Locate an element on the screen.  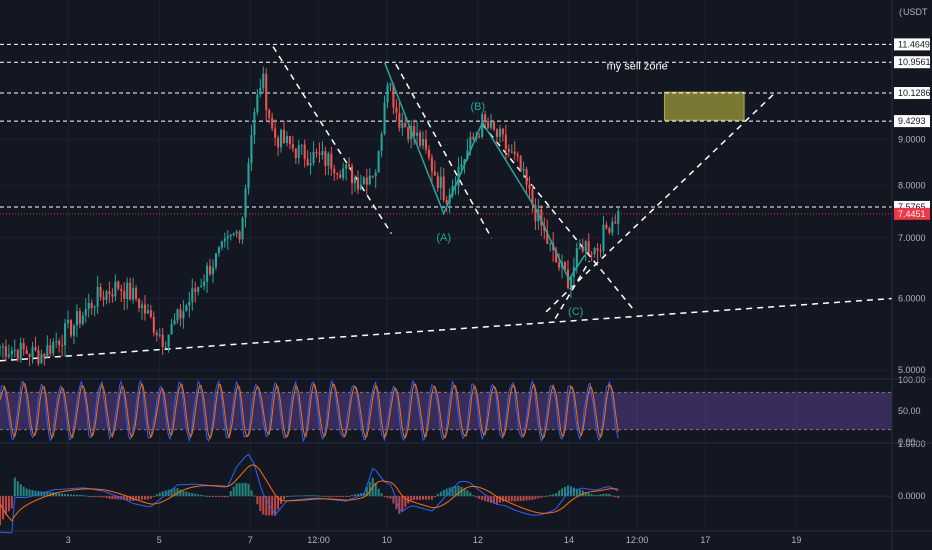
level-badge is located at coordinates (912, 44).